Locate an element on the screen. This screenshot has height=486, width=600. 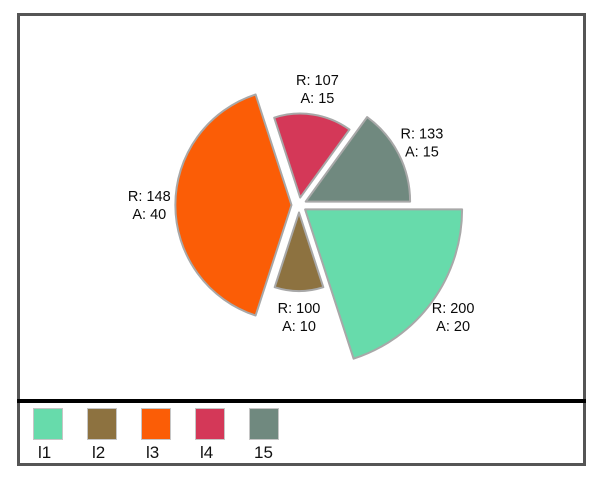
legend-item-l3: l3 is located at coordinates (156, 434).